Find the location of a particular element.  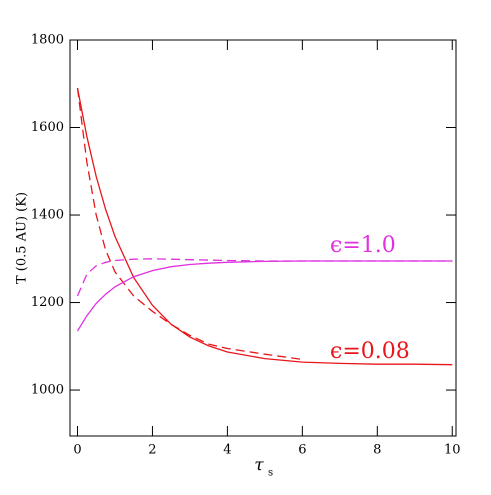

x-tick-label: 6 is located at coordinates (302, 450).